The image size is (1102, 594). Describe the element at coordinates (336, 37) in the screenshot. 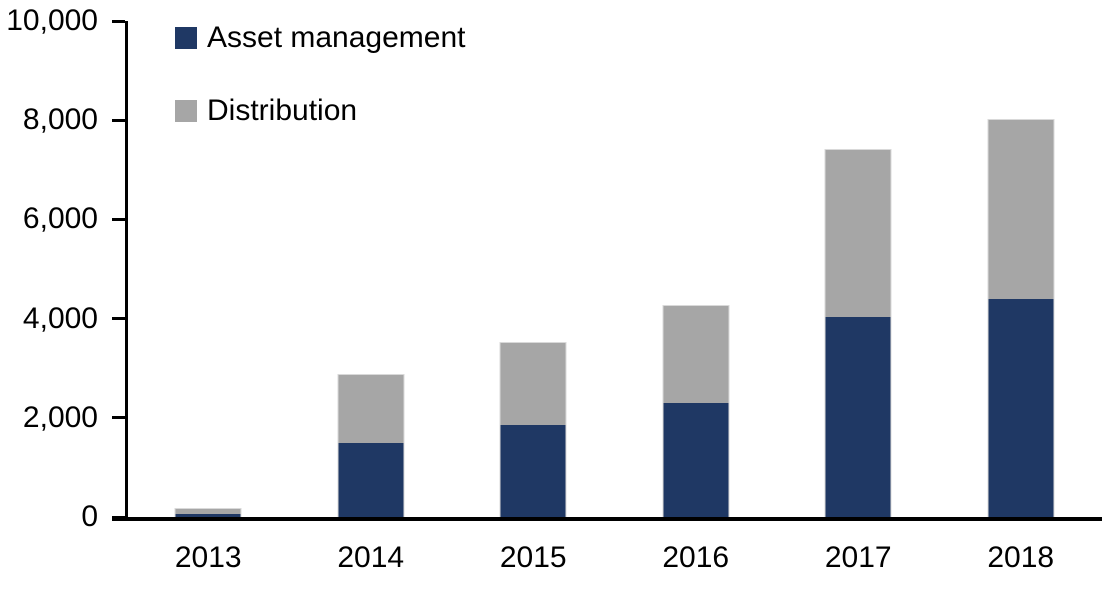

I see `legend-label-asset-management: Asset management` at that location.